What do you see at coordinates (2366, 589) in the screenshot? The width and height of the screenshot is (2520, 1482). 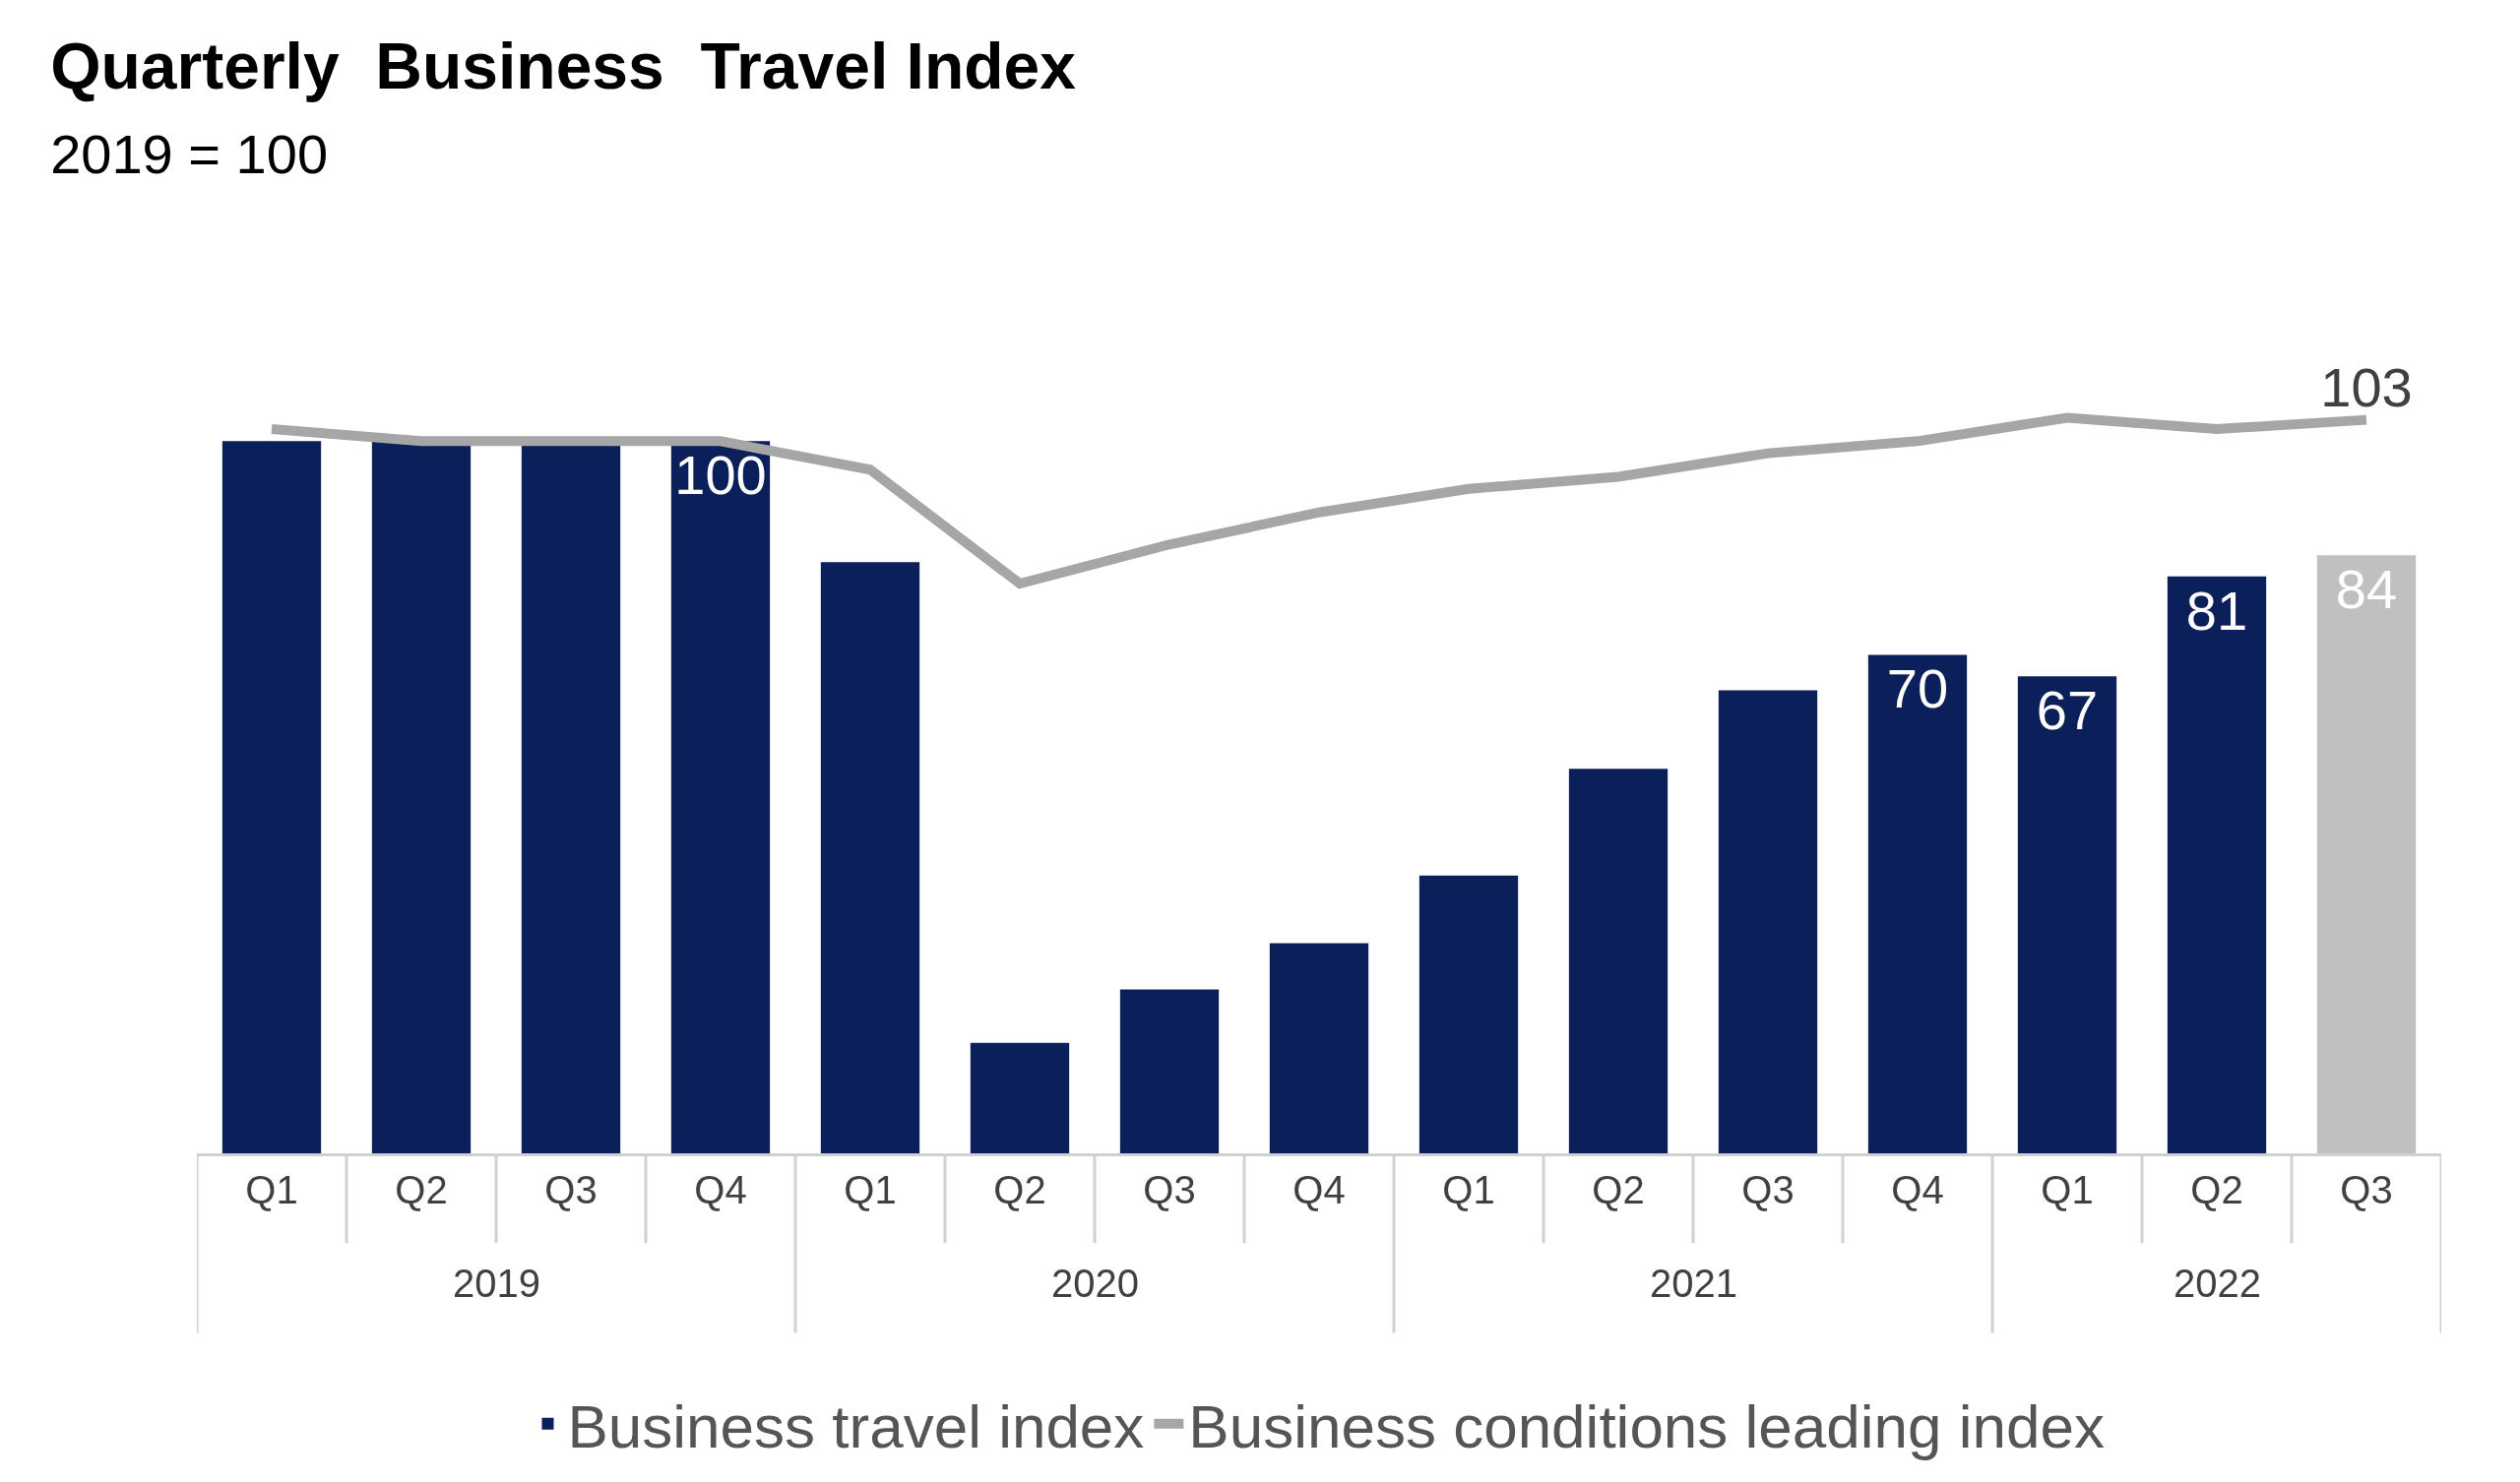 I see `data-label: 84` at bounding box center [2366, 589].